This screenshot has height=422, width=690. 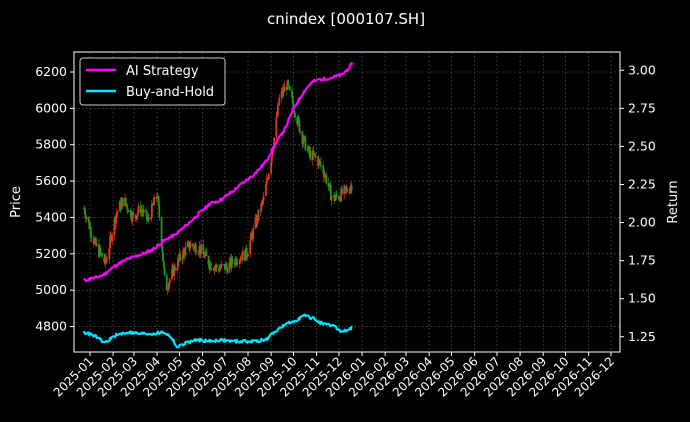 What do you see at coordinates (638, 203) in the screenshot?
I see `right-axis: 1.25 1.50 1.75 2.00 2.25 2.50 2.75 3.00` at bounding box center [638, 203].